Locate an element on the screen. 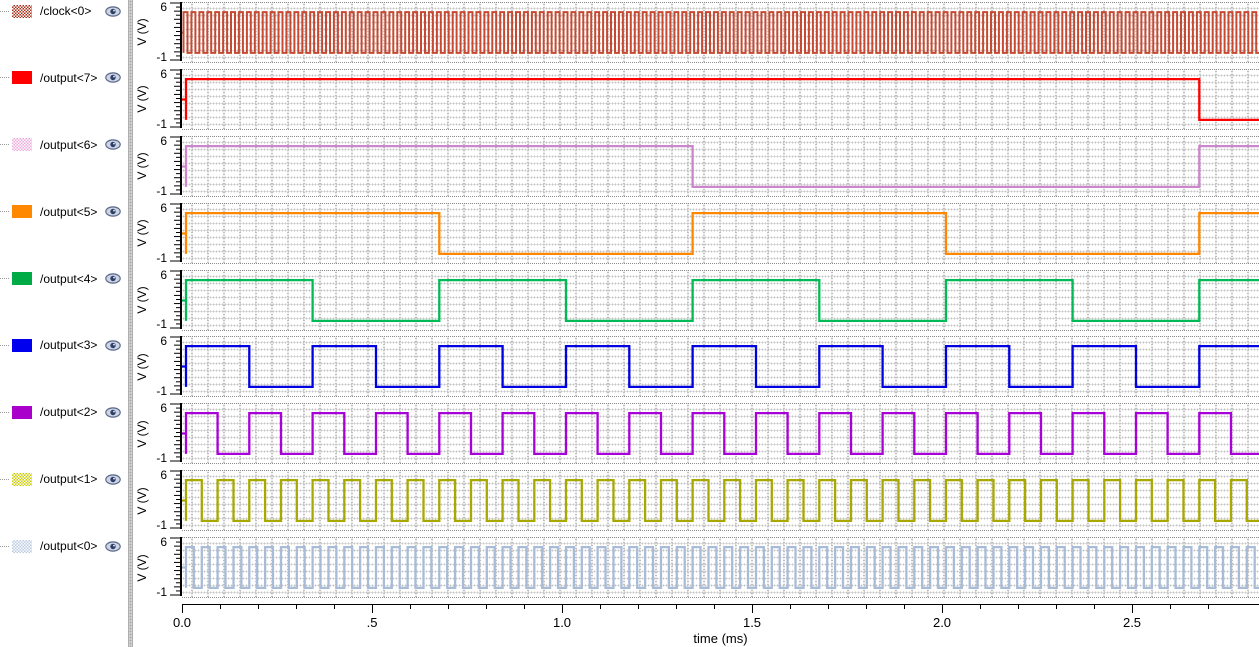 Image resolution: width=1259 pixels, height=647 pixels. signal-name: /output<7> is located at coordinates (69, 77).